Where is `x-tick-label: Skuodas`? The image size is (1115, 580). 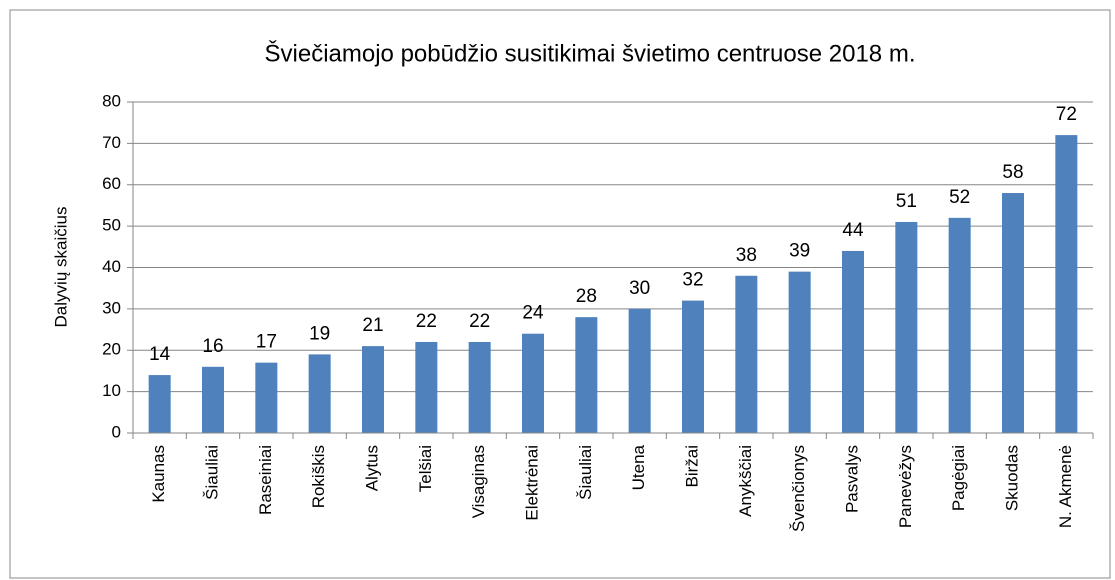
x-tick-label: Skuodas is located at coordinates (1011, 478).